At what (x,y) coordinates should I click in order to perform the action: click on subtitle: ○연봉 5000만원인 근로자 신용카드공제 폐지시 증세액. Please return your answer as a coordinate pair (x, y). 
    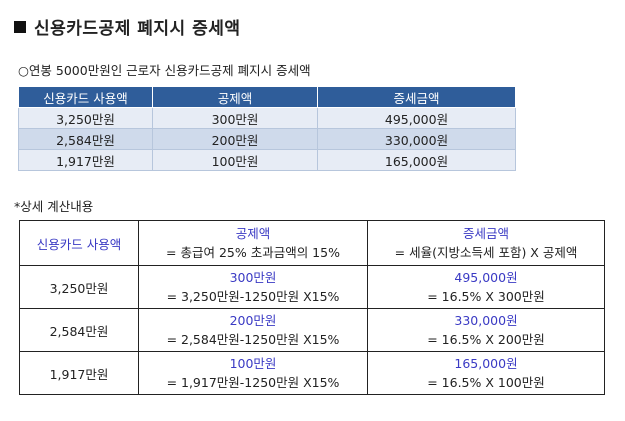
    Looking at the image, I should click on (164, 70).